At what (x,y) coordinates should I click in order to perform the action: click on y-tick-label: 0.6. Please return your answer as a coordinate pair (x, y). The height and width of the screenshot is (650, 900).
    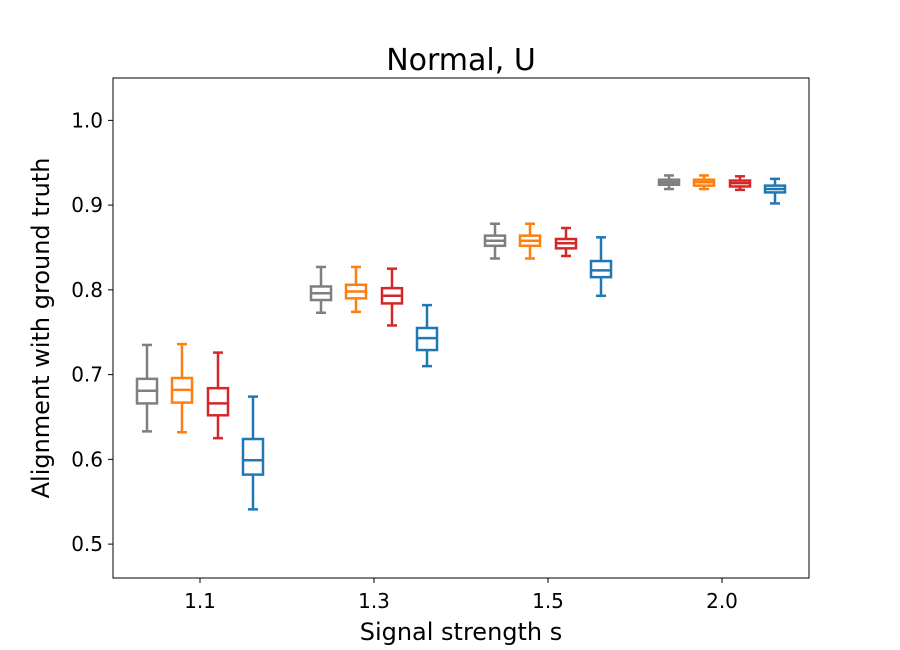
    Looking at the image, I should click on (87, 459).